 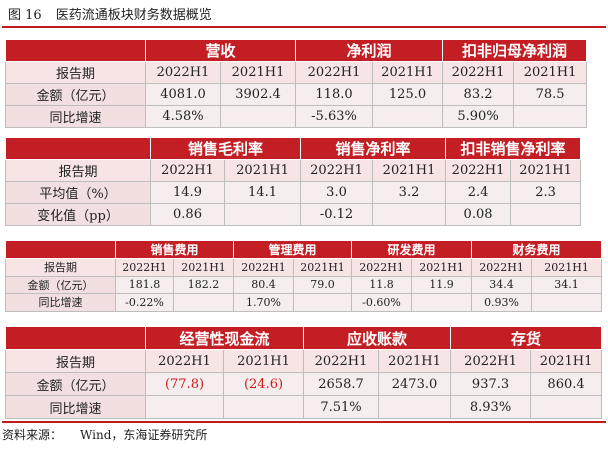 I want to click on value-cell: 83.2, so click(x=478, y=94).